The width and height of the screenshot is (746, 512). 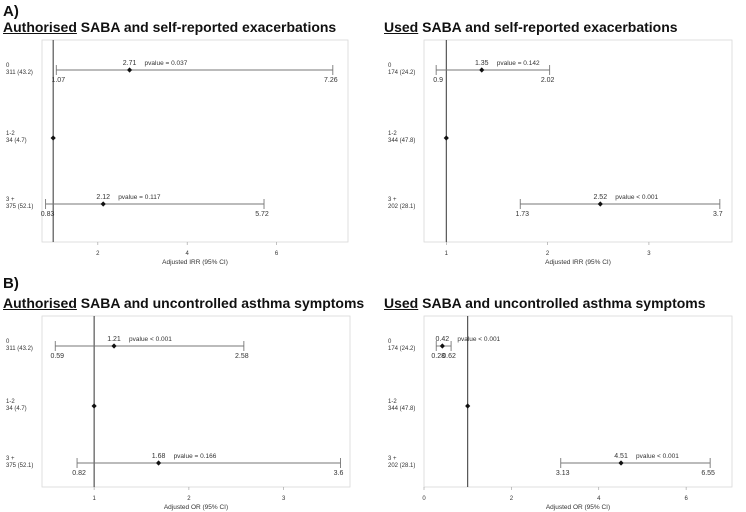 I want to click on ci-upper-label: 5.72, so click(x=262, y=214).